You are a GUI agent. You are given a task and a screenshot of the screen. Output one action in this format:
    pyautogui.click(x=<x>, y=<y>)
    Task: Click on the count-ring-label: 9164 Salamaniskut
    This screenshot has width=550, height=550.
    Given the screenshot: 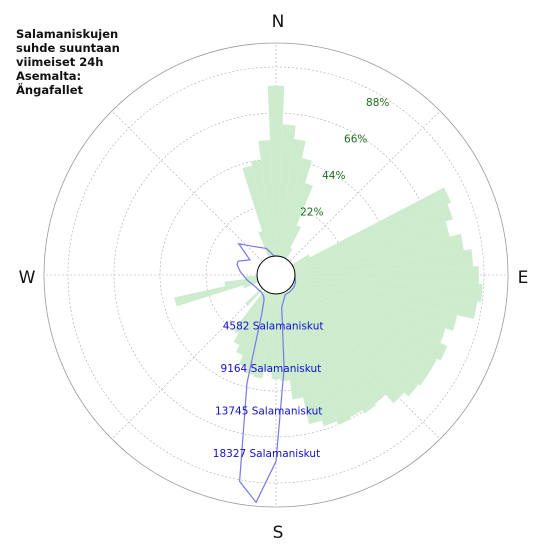 What is the action you would take?
    pyautogui.click(x=271, y=369)
    